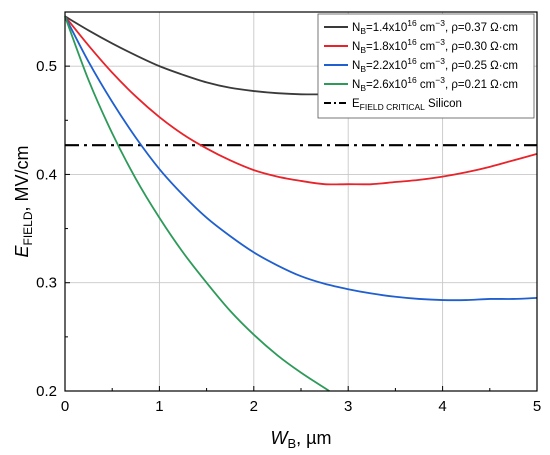 The image size is (550, 455). Describe the element at coordinates (435, 27) in the screenshot. I see `legend-label: NB=1.4x1016 cm−3, ρ=0.37 Ω·cm` at that location.